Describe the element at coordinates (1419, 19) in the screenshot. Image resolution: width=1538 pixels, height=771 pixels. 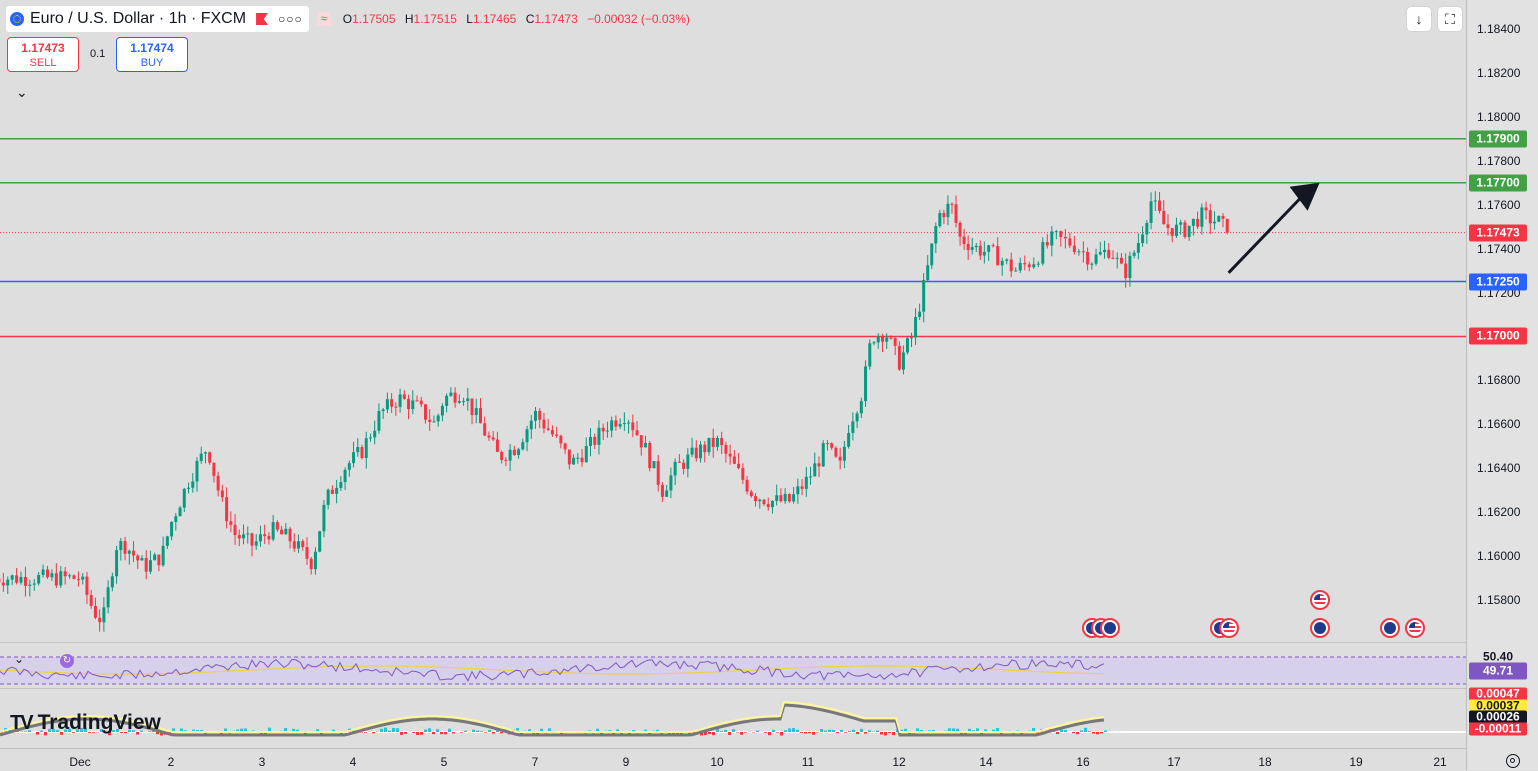
I see `arrow-down-icon: ↓` at that location.